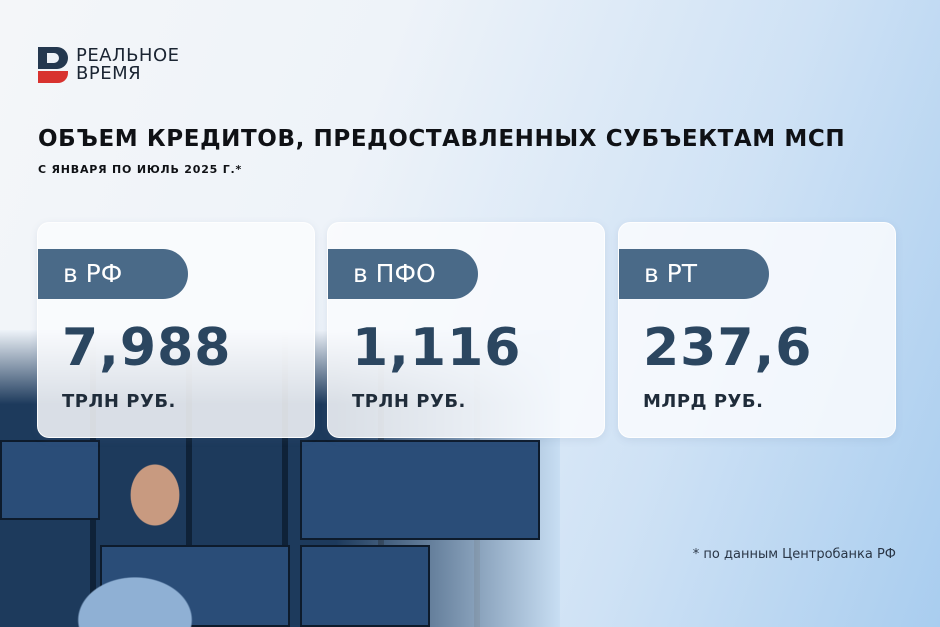  Describe the element at coordinates (794, 554) in the screenshot. I see `footnote: * по данным Центробанка РФ` at that location.